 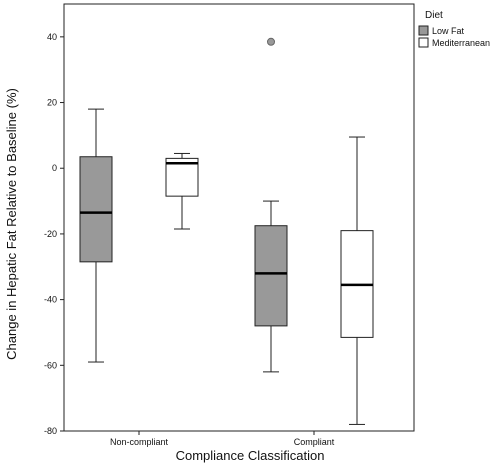 I want to click on x-tick-label: Non-compliant, so click(x=139, y=442).